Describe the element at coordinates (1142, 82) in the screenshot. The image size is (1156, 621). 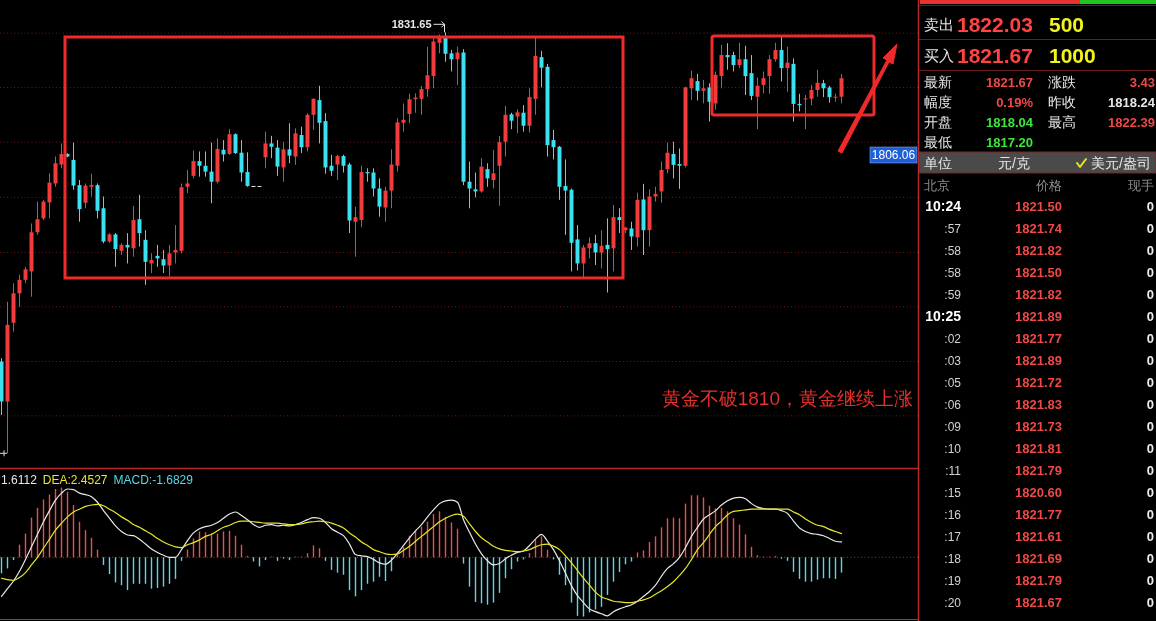
I see `text: 3.43` at that location.